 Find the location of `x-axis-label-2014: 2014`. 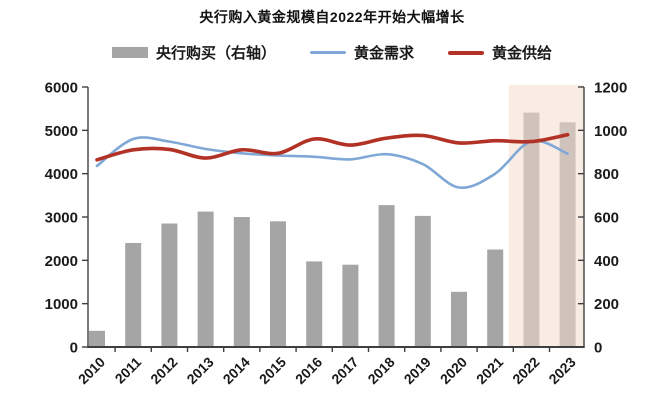

x-axis-label-2014: 2014 is located at coordinates (236, 370).